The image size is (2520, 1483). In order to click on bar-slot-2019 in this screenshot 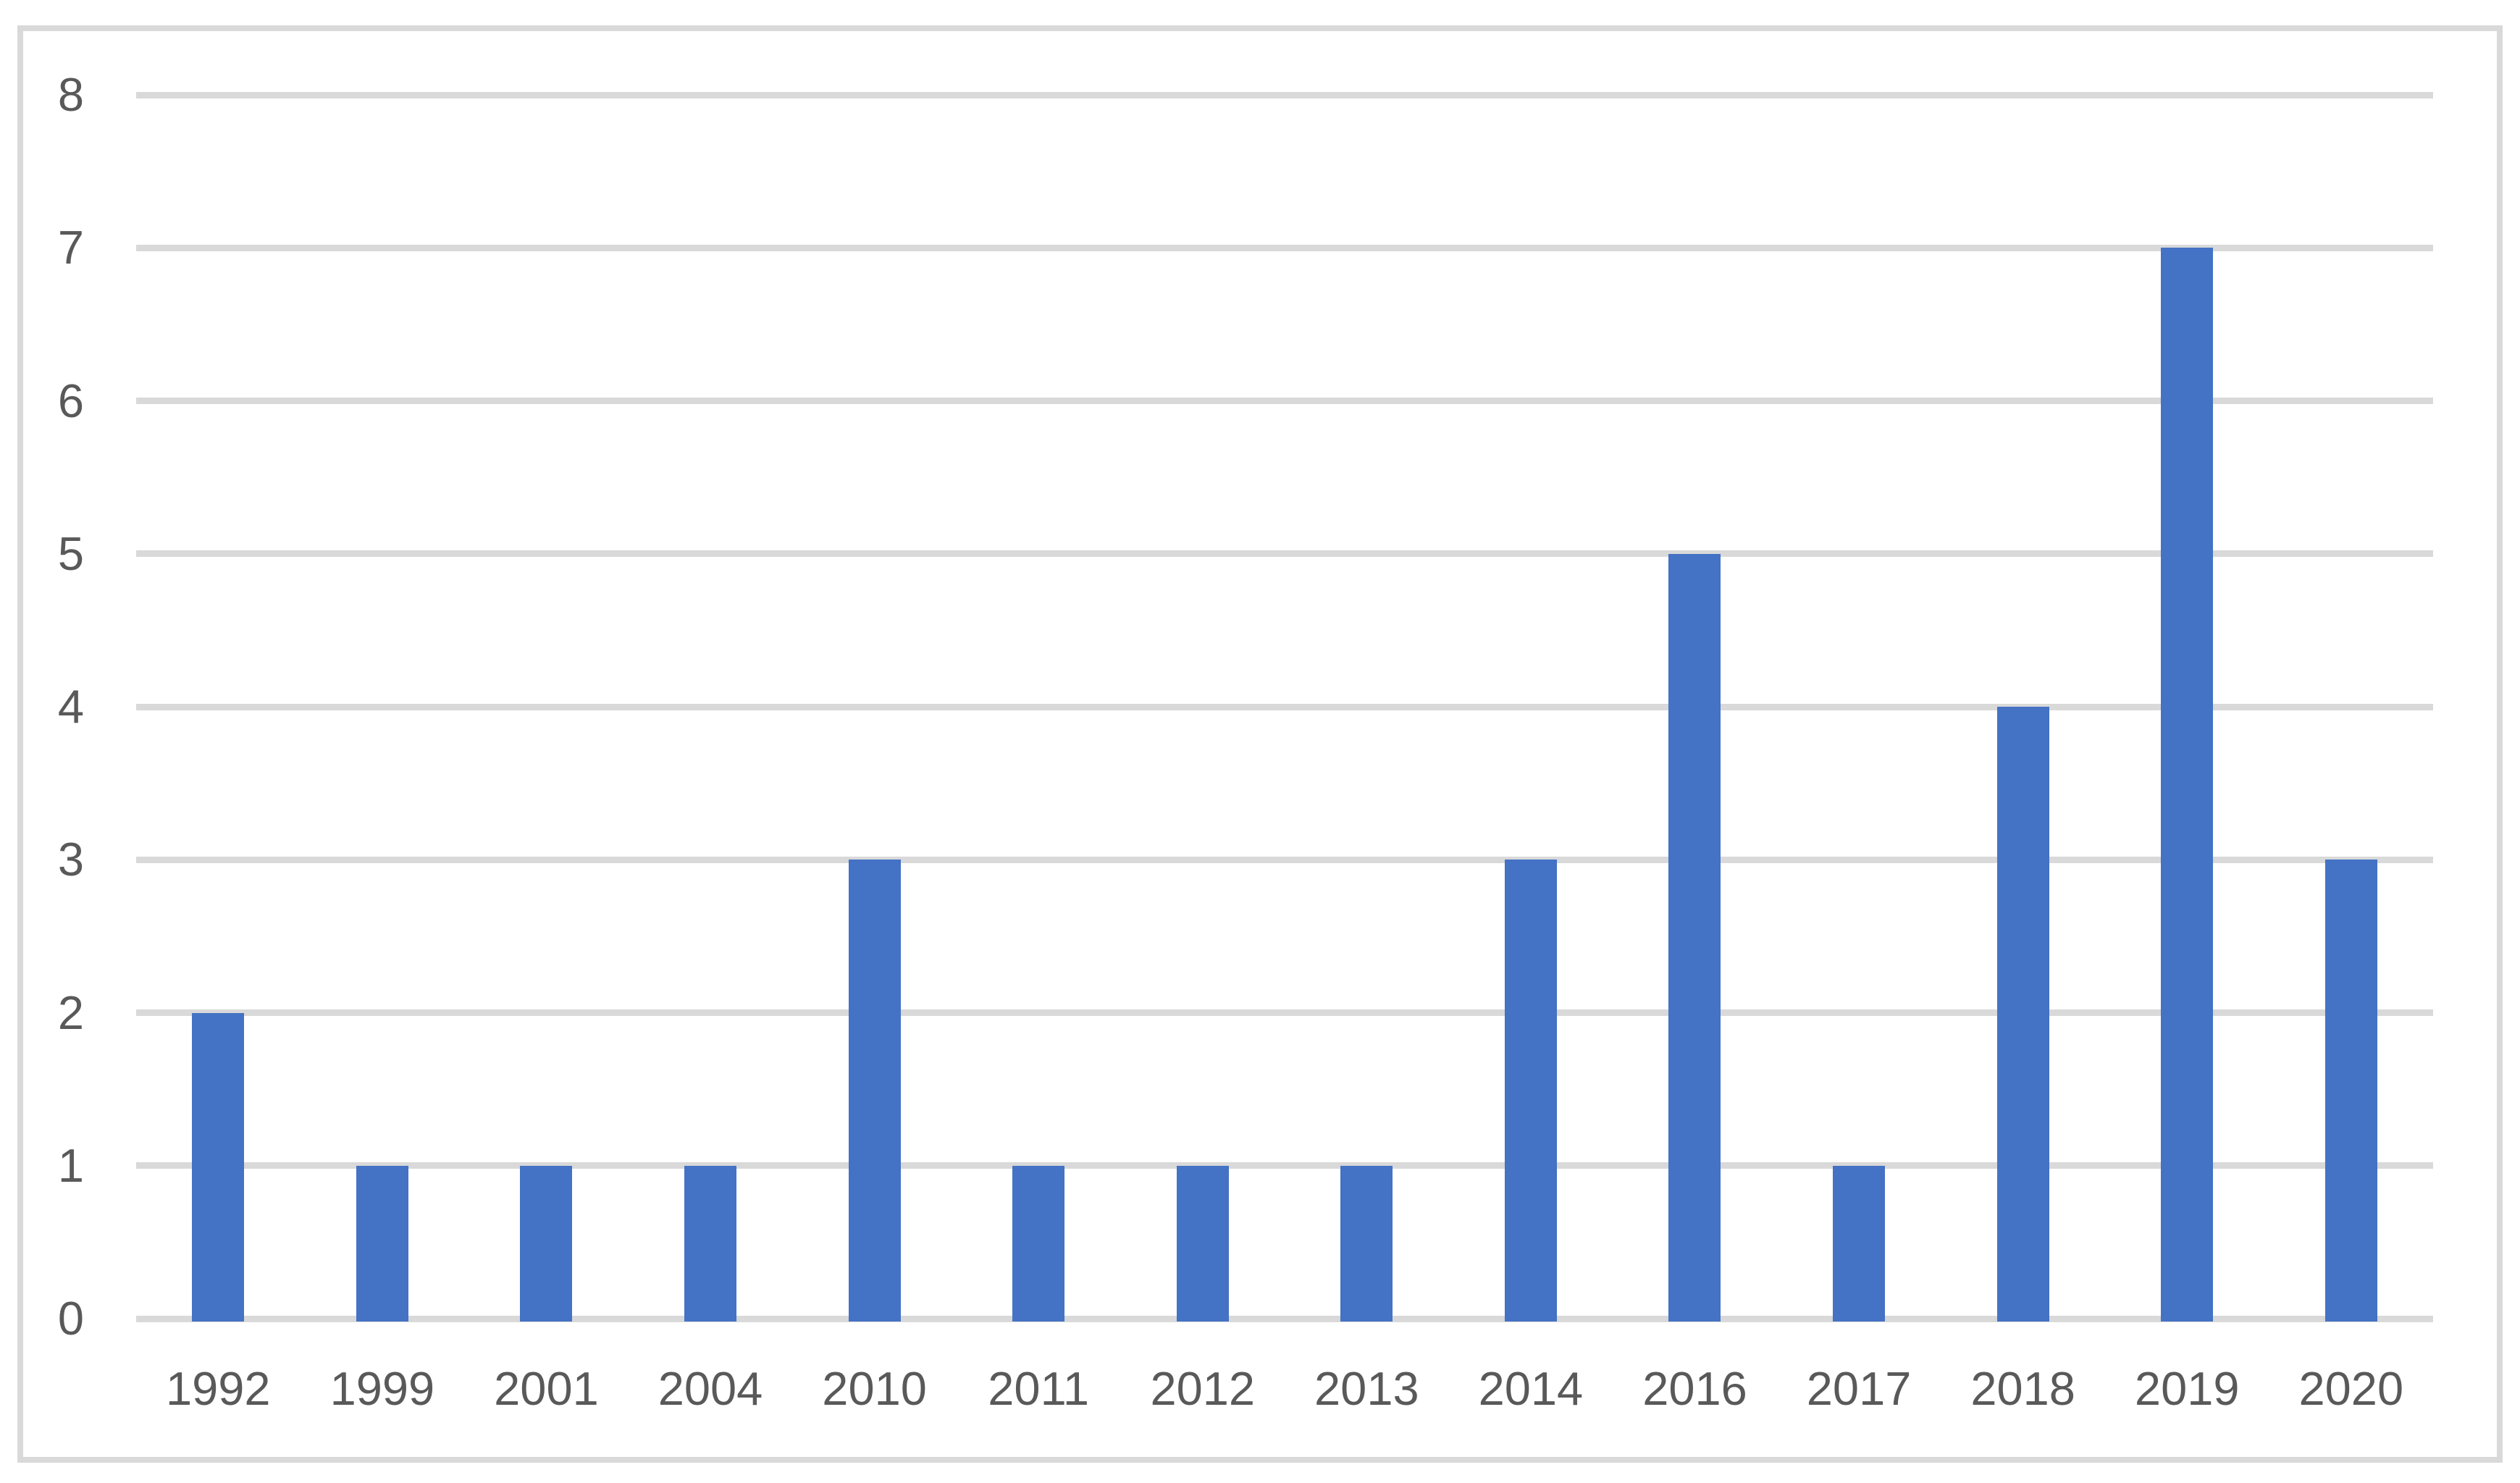, I will do `click(2187, 708)`.